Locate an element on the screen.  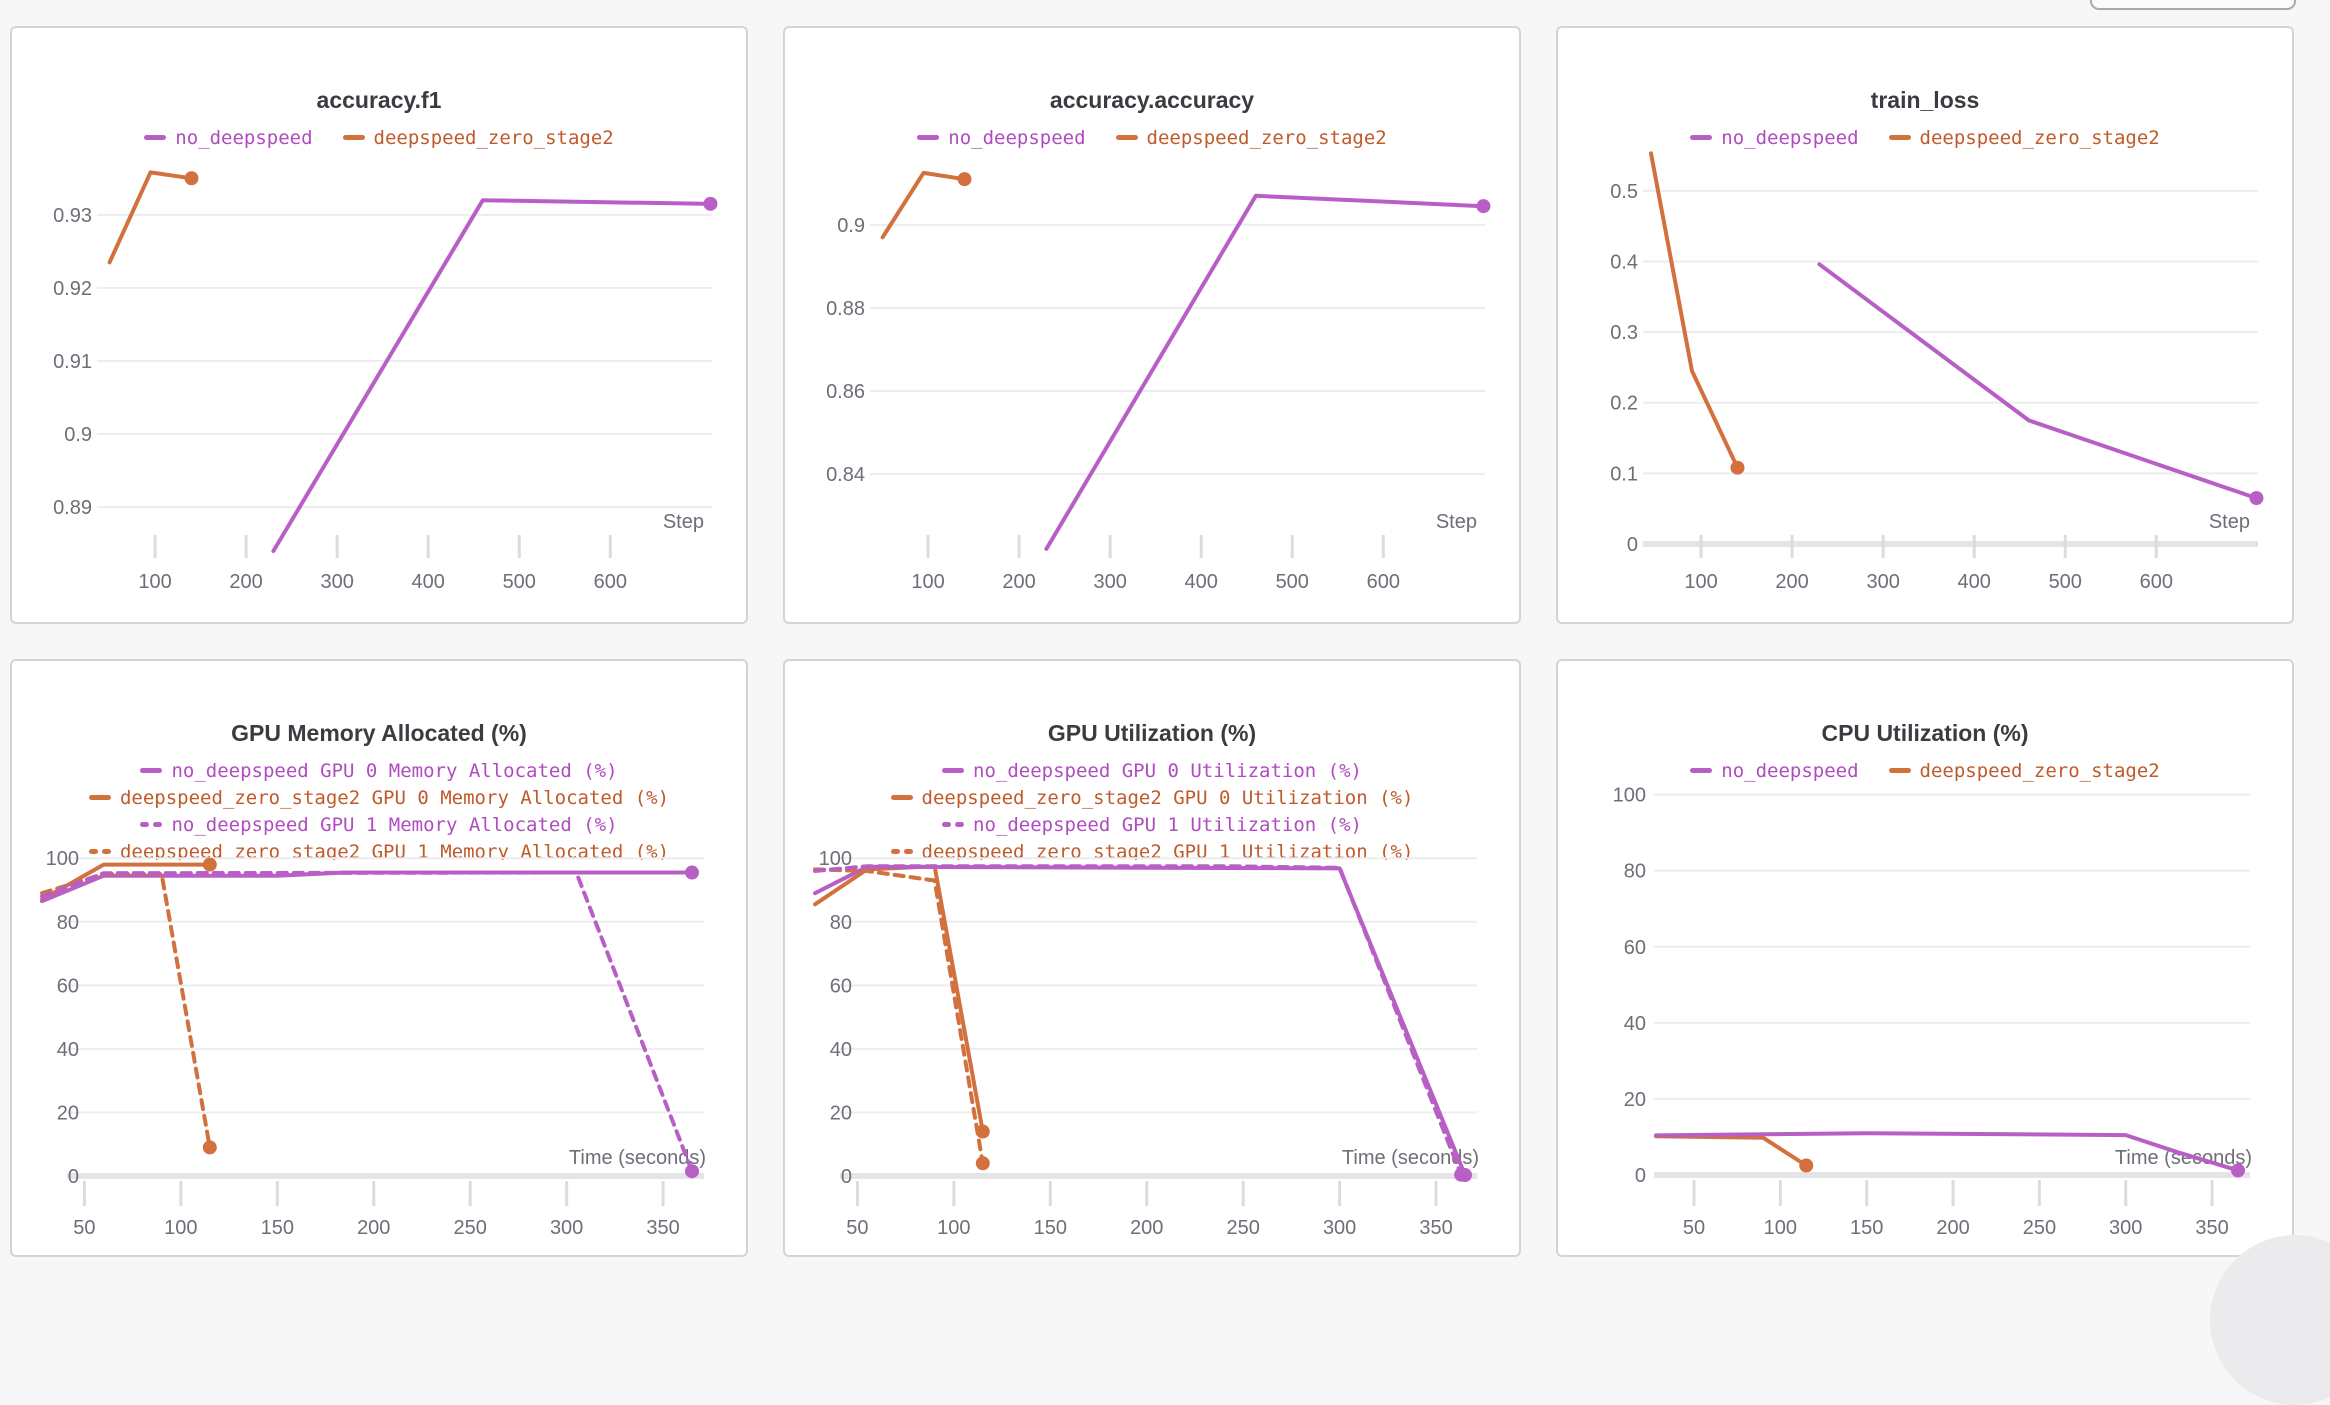
y-tick-label: 0.5 is located at coordinates (1624, 192).